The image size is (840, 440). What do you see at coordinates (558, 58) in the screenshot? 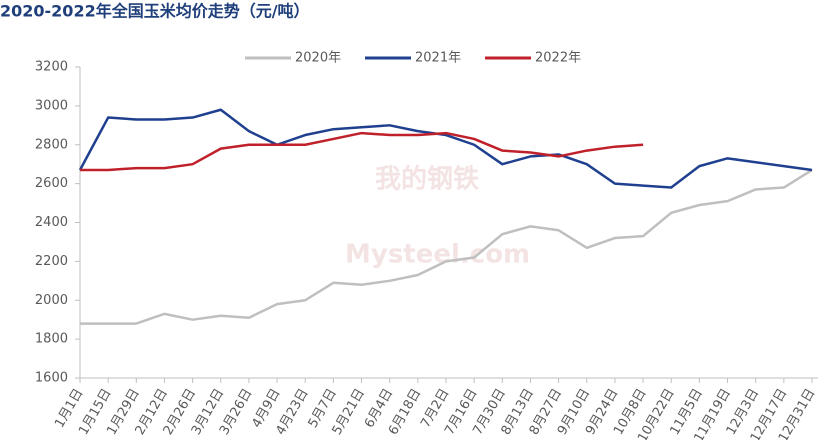
I see `legend-label: 2022年` at bounding box center [558, 58].